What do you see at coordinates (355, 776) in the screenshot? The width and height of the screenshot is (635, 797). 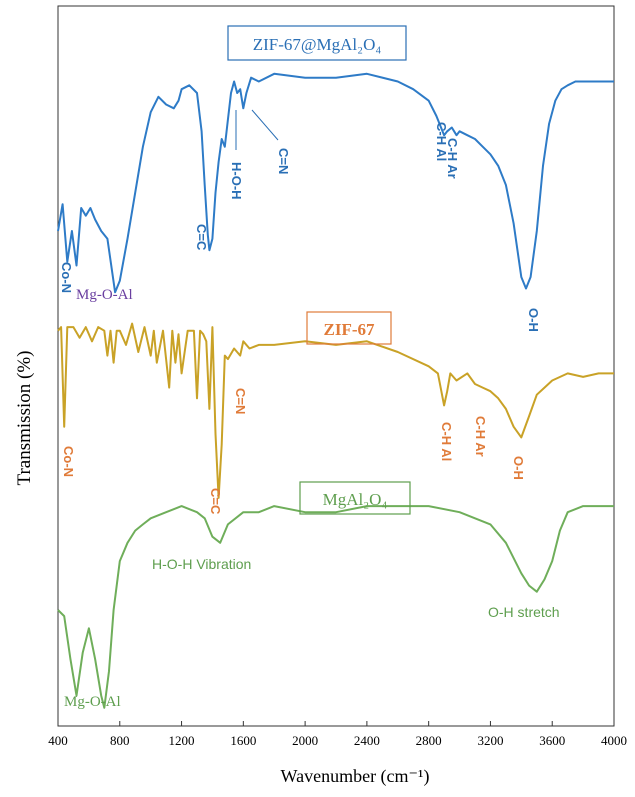 I see `x-axis-label: Wavenumber (cm⁻¹)` at bounding box center [355, 776].